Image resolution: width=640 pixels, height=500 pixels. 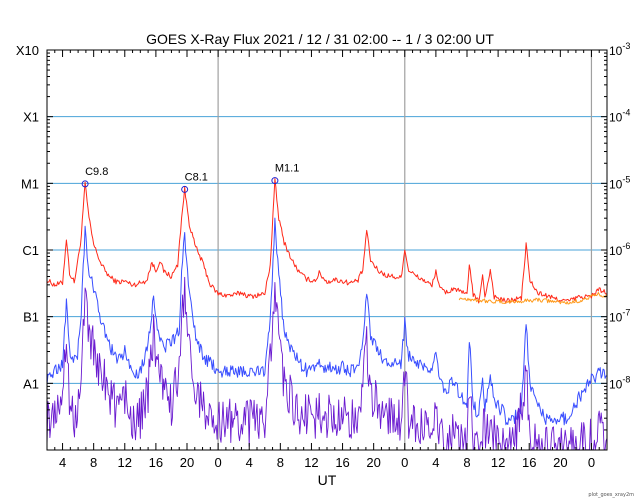 What do you see at coordinates (196, 177) in the screenshot?
I see `flare-label: C8.1` at bounding box center [196, 177].